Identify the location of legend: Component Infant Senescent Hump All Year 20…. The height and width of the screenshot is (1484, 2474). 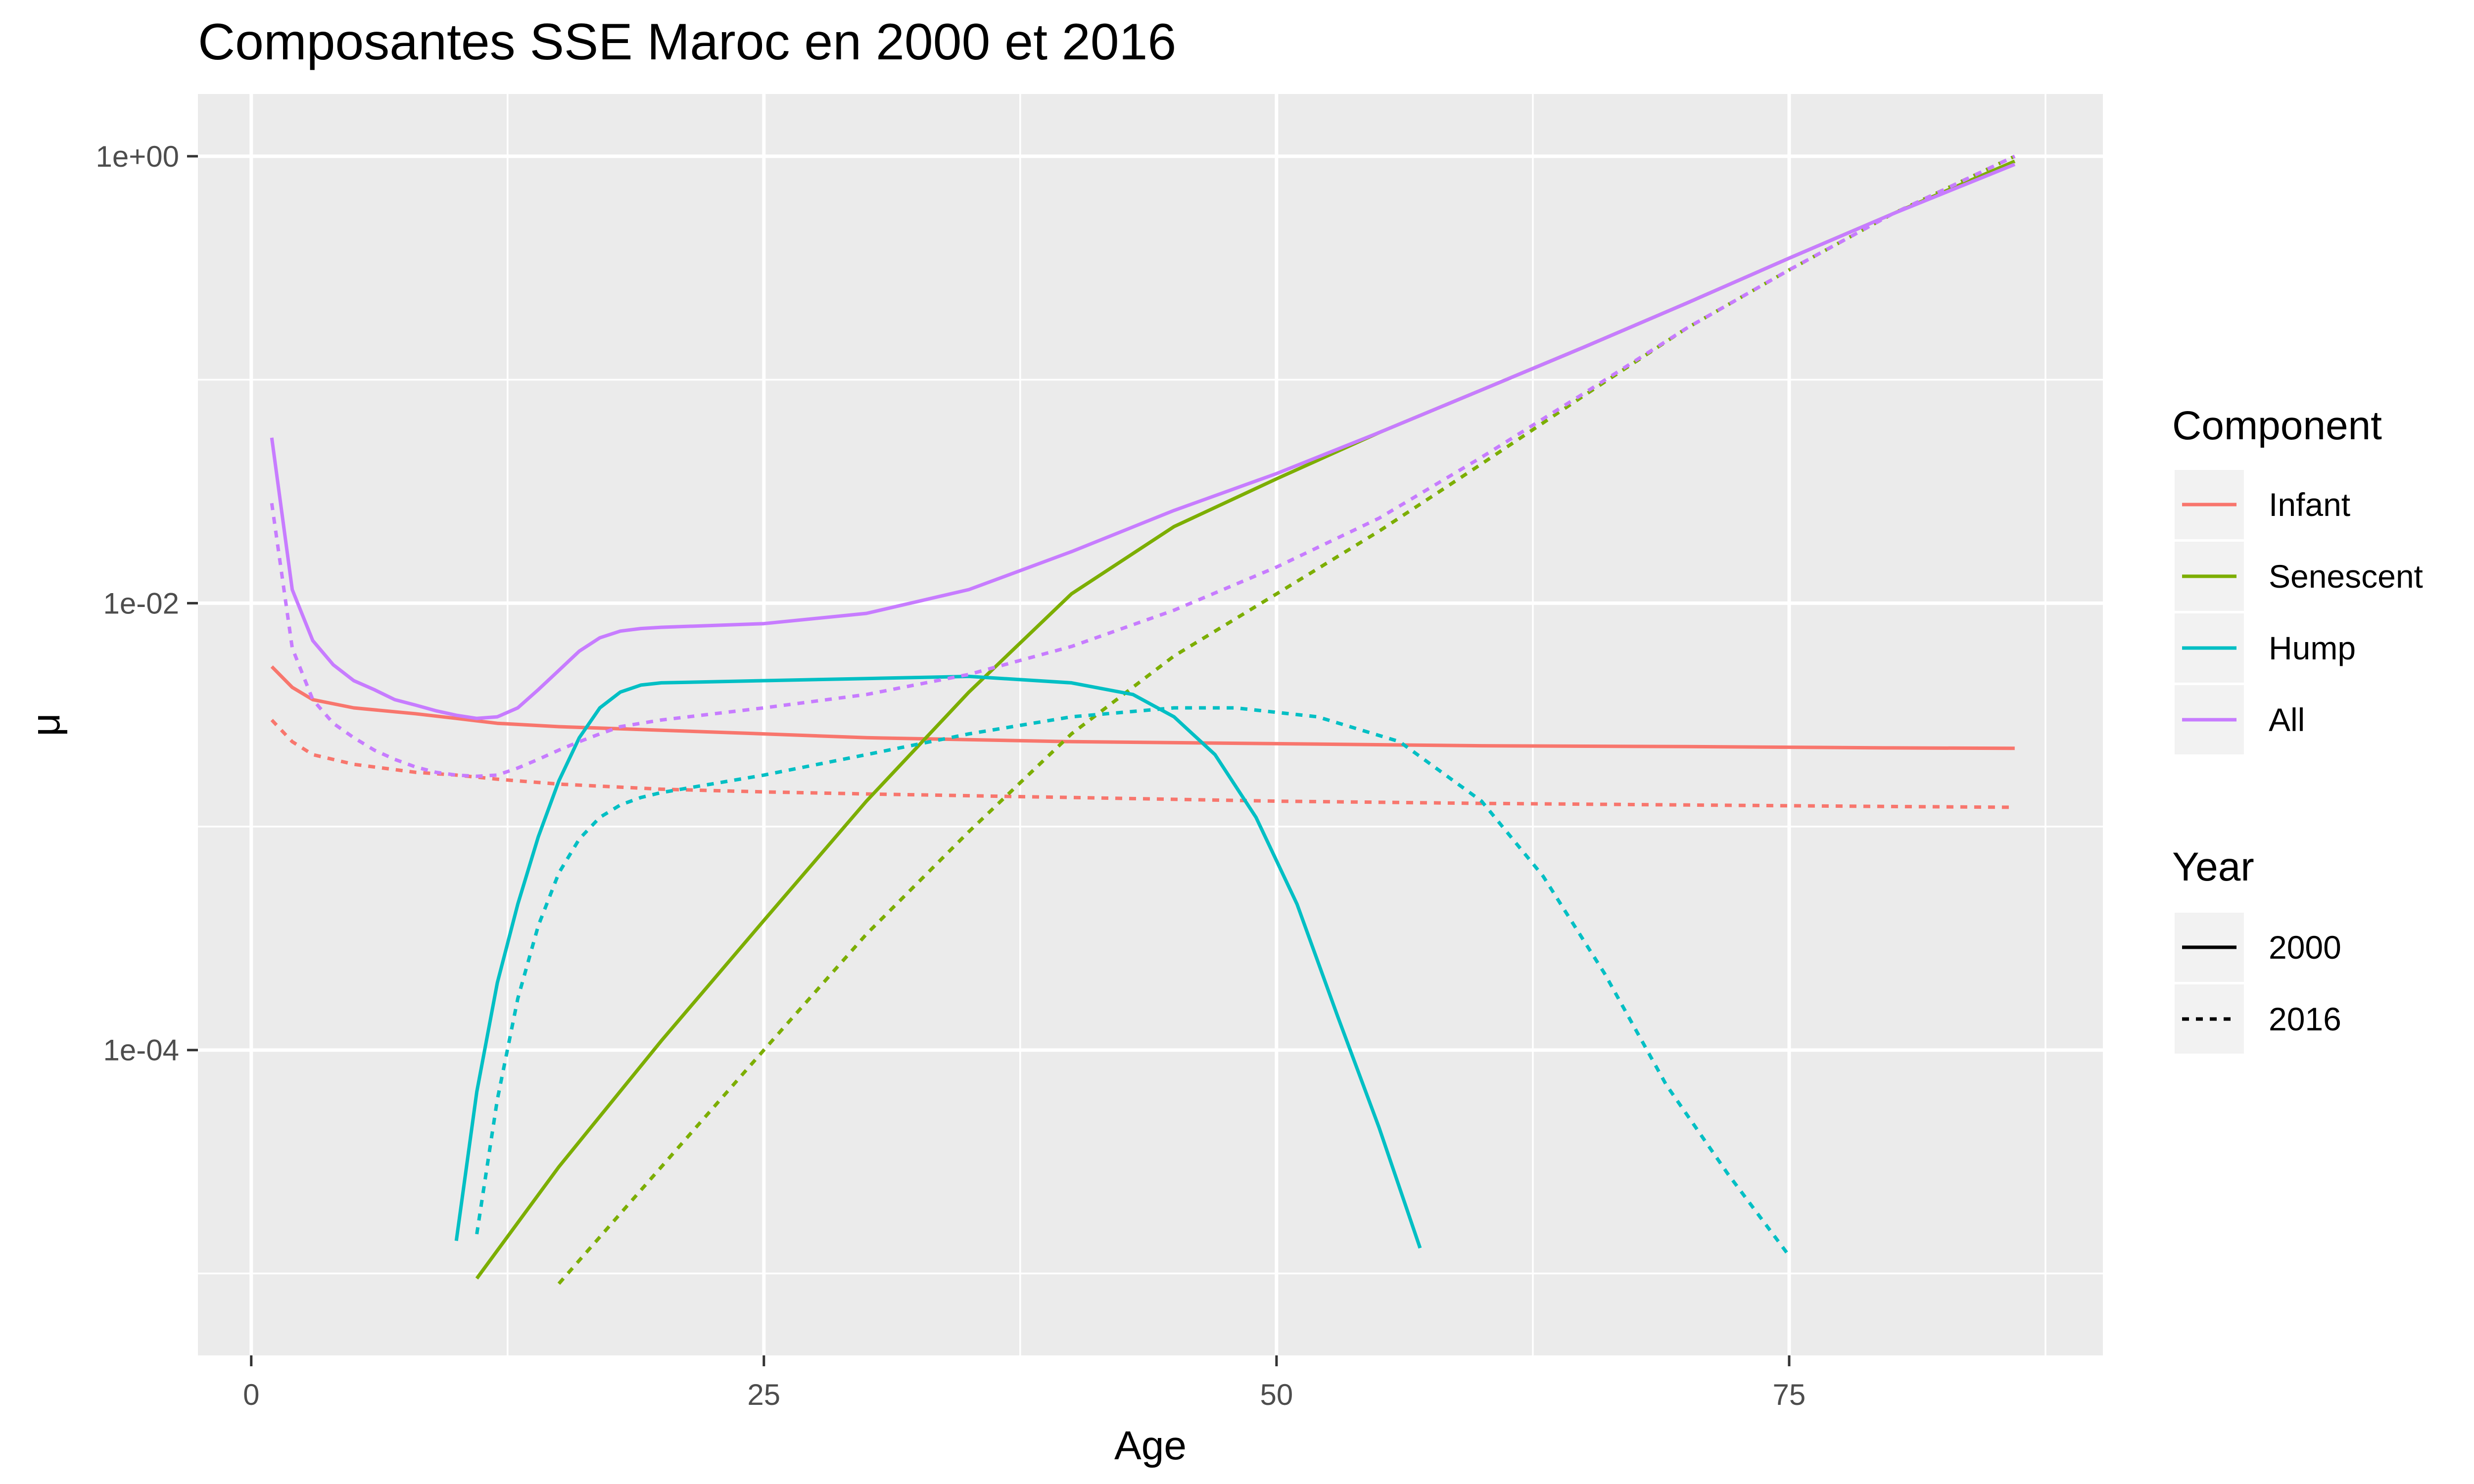
(2297, 728).